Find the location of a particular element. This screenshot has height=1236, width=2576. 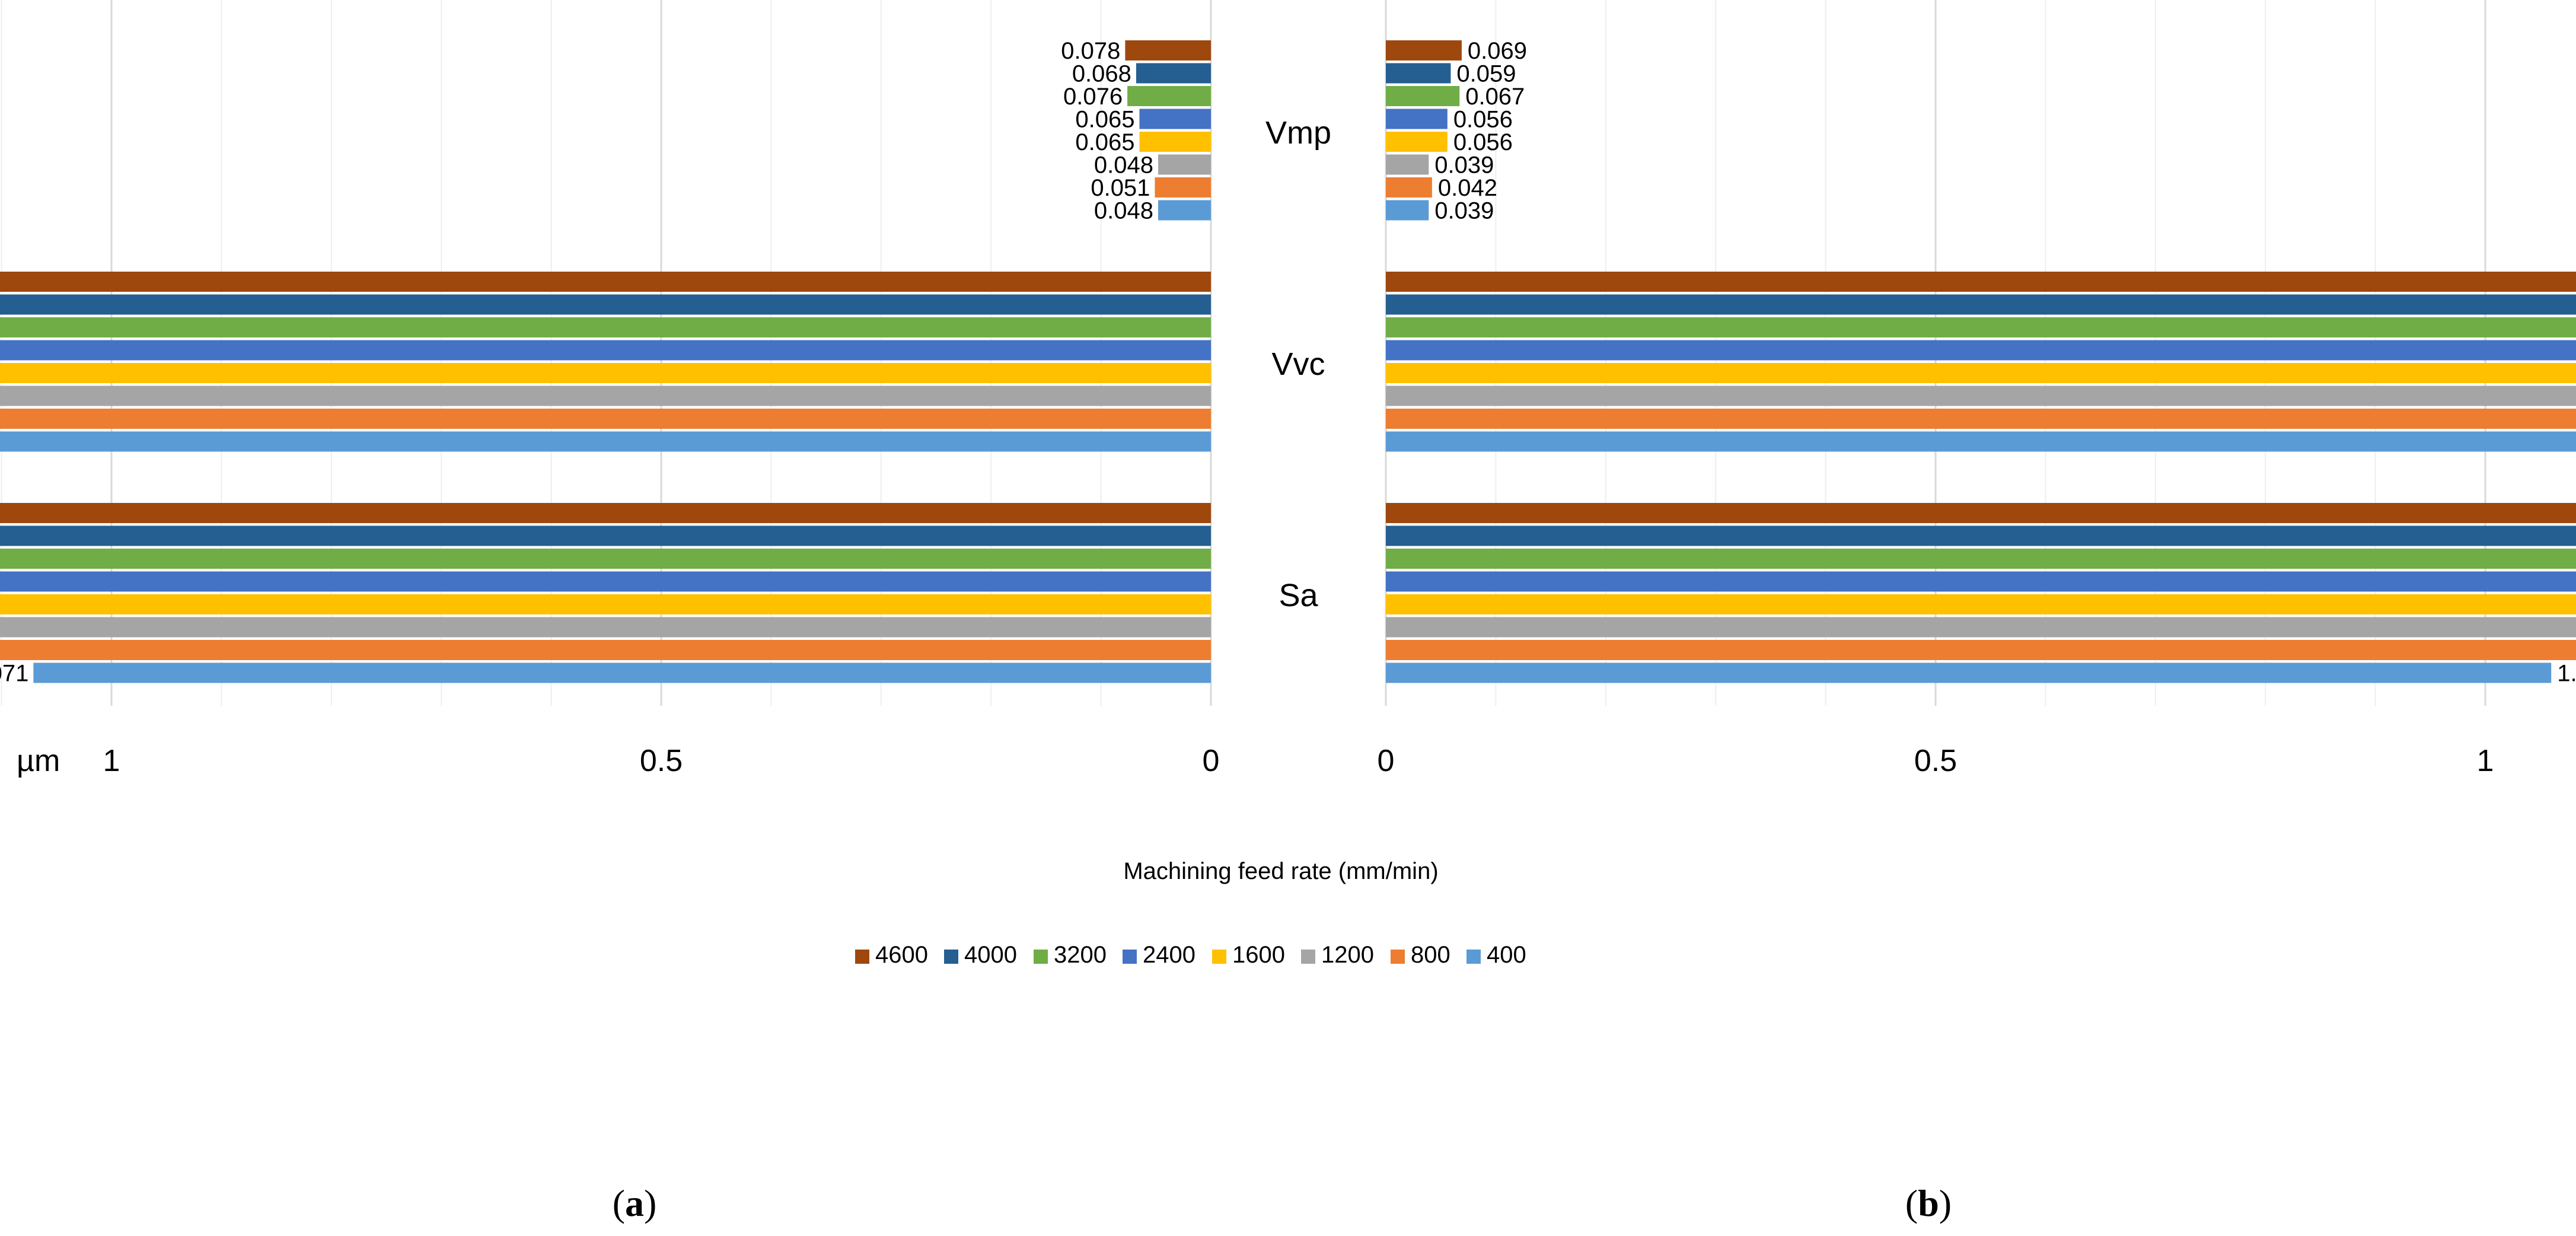

tick-label-b: 0 is located at coordinates (1386, 761).